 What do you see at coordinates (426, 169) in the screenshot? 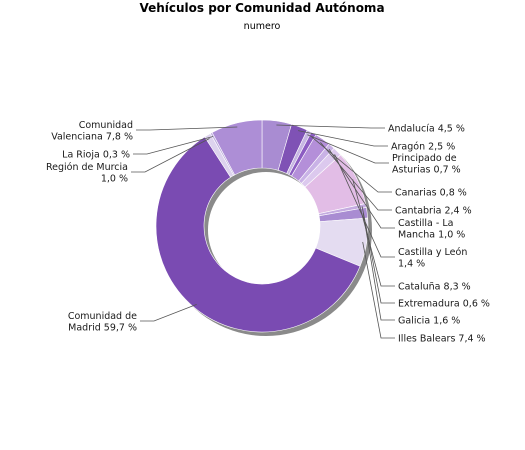
I see `slice-label-line: Asturias 0,7 %` at bounding box center [426, 169].